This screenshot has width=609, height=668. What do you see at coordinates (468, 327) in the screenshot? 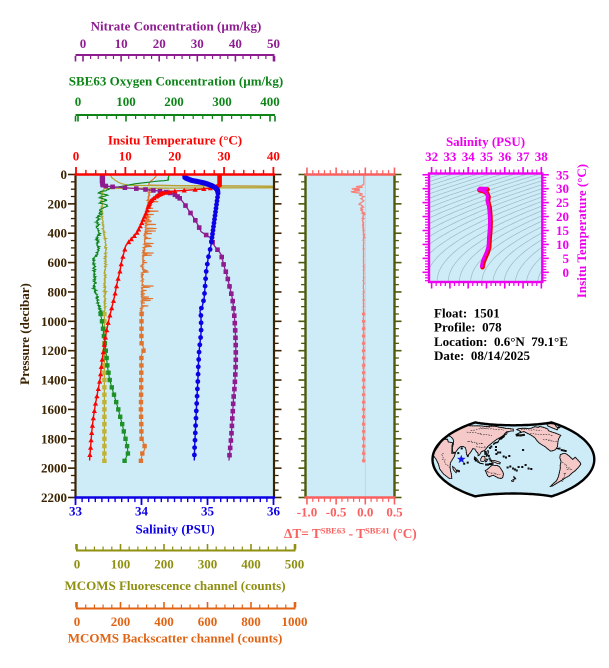
I see `svg-text: Profile: 078` at bounding box center [468, 327].